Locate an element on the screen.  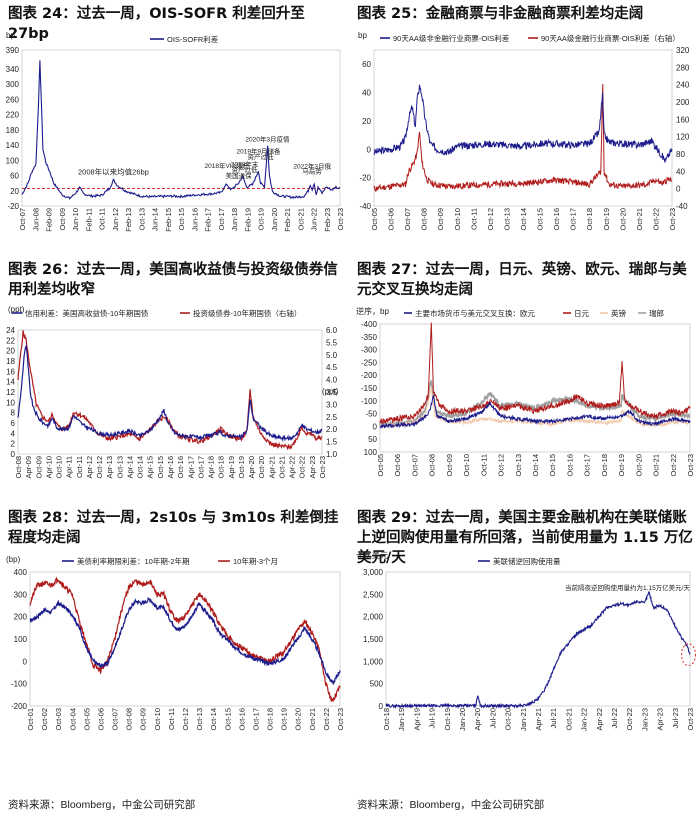
legend-label: 投资级债券-10年期国债（右轴） is located at coordinates (247, 313).